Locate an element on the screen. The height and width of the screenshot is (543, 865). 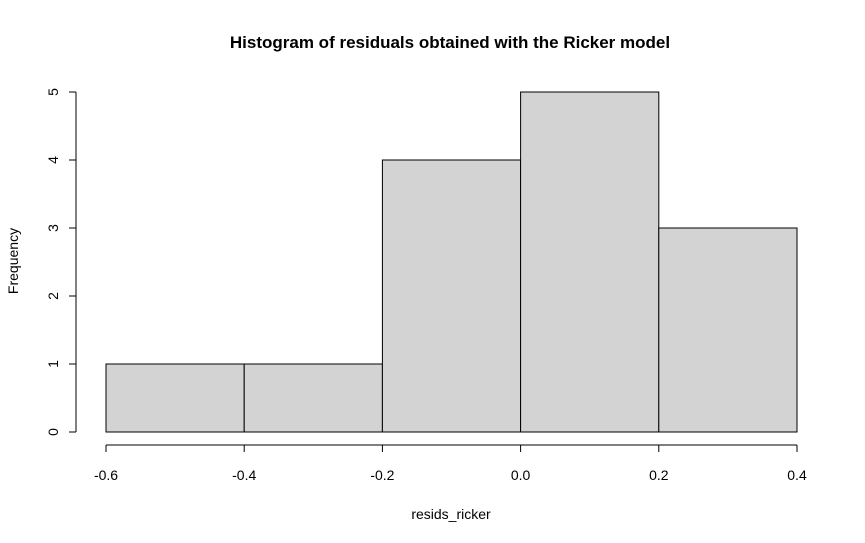
y-tick-label: 5 is located at coordinates (53, 92).